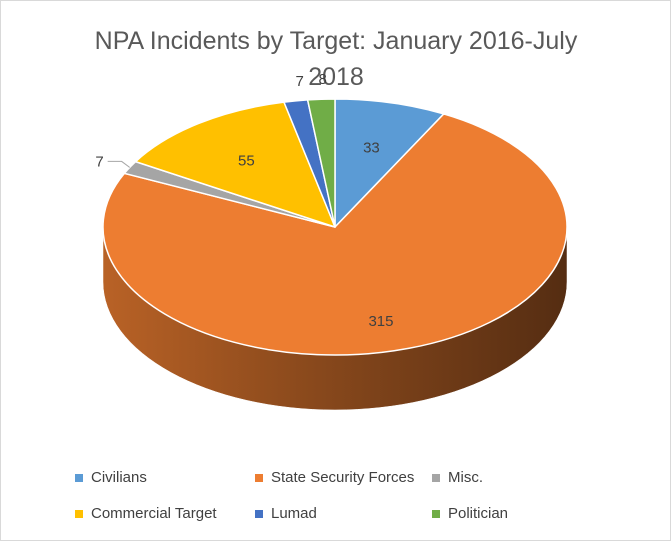 The height and width of the screenshot is (541, 671). What do you see at coordinates (118, 164) in the screenshot?
I see `leader-line-misc` at bounding box center [118, 164].